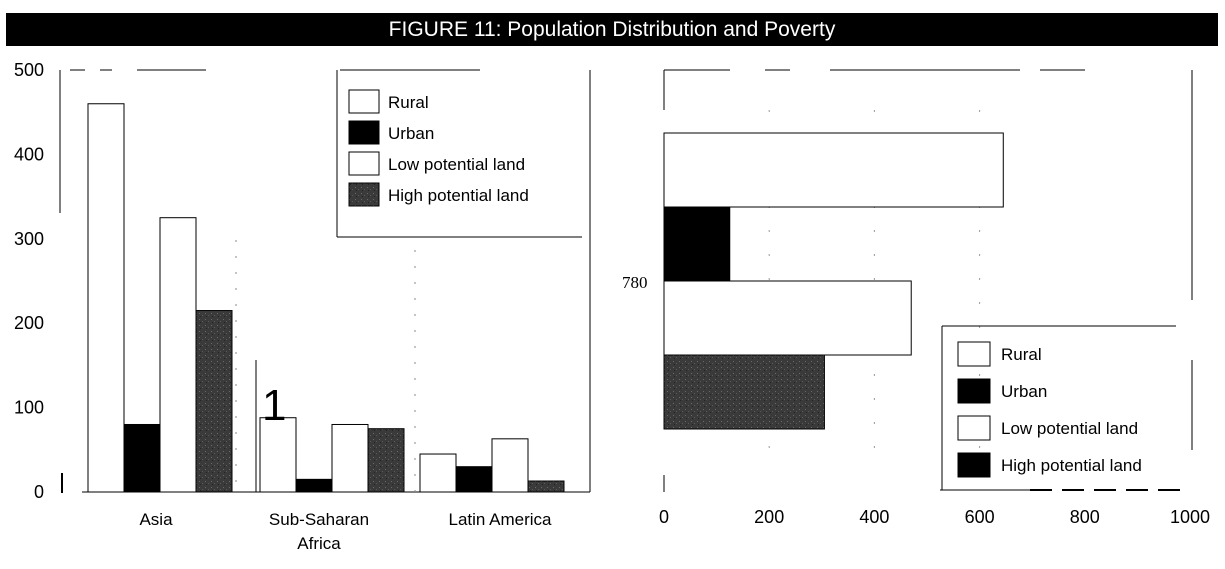  What do you see at coordinates (874, 517) in the screenshot?
I see `right-x-tick-label: 400` at bounding box center [874, 517].